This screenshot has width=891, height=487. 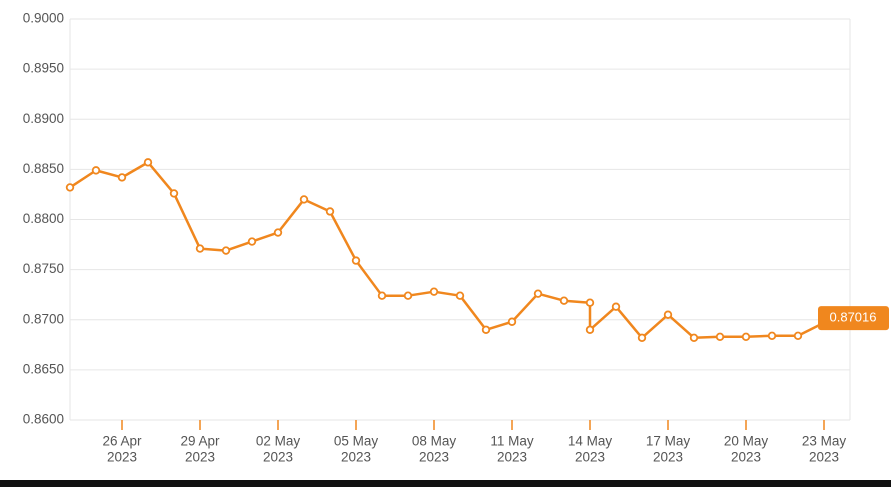 I want to click on x-tick-label: 29 Apr, so click(x=200, y=441).